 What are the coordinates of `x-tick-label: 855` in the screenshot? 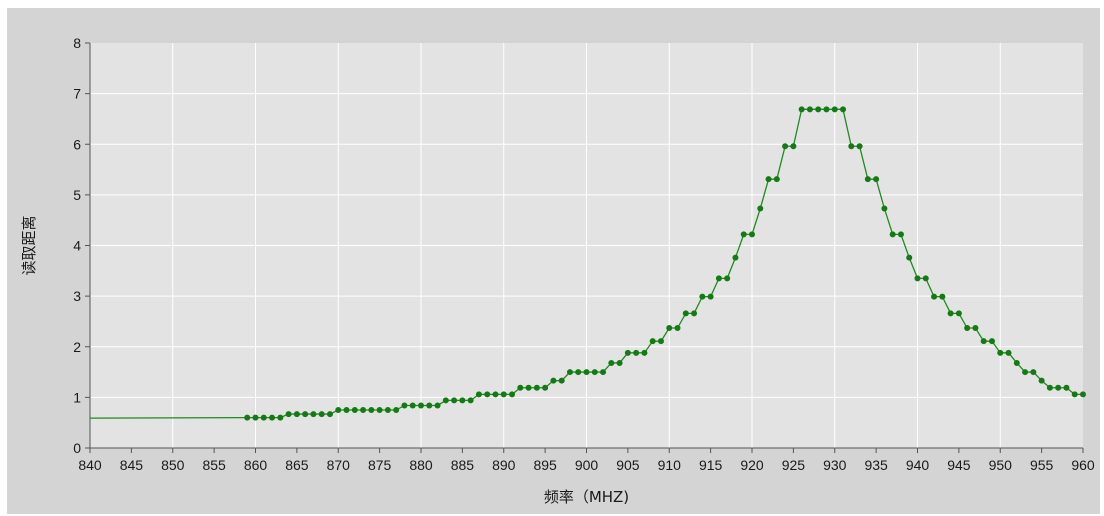 It's located at (214, 465).